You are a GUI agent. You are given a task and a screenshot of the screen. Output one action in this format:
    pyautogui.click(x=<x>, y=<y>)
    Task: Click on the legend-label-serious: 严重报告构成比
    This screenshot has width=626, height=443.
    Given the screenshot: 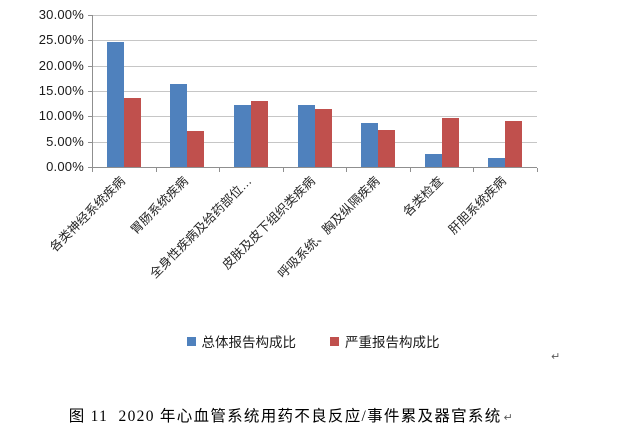 What is the action you would take?
    pyautogui.click(x=392, y=342)
    